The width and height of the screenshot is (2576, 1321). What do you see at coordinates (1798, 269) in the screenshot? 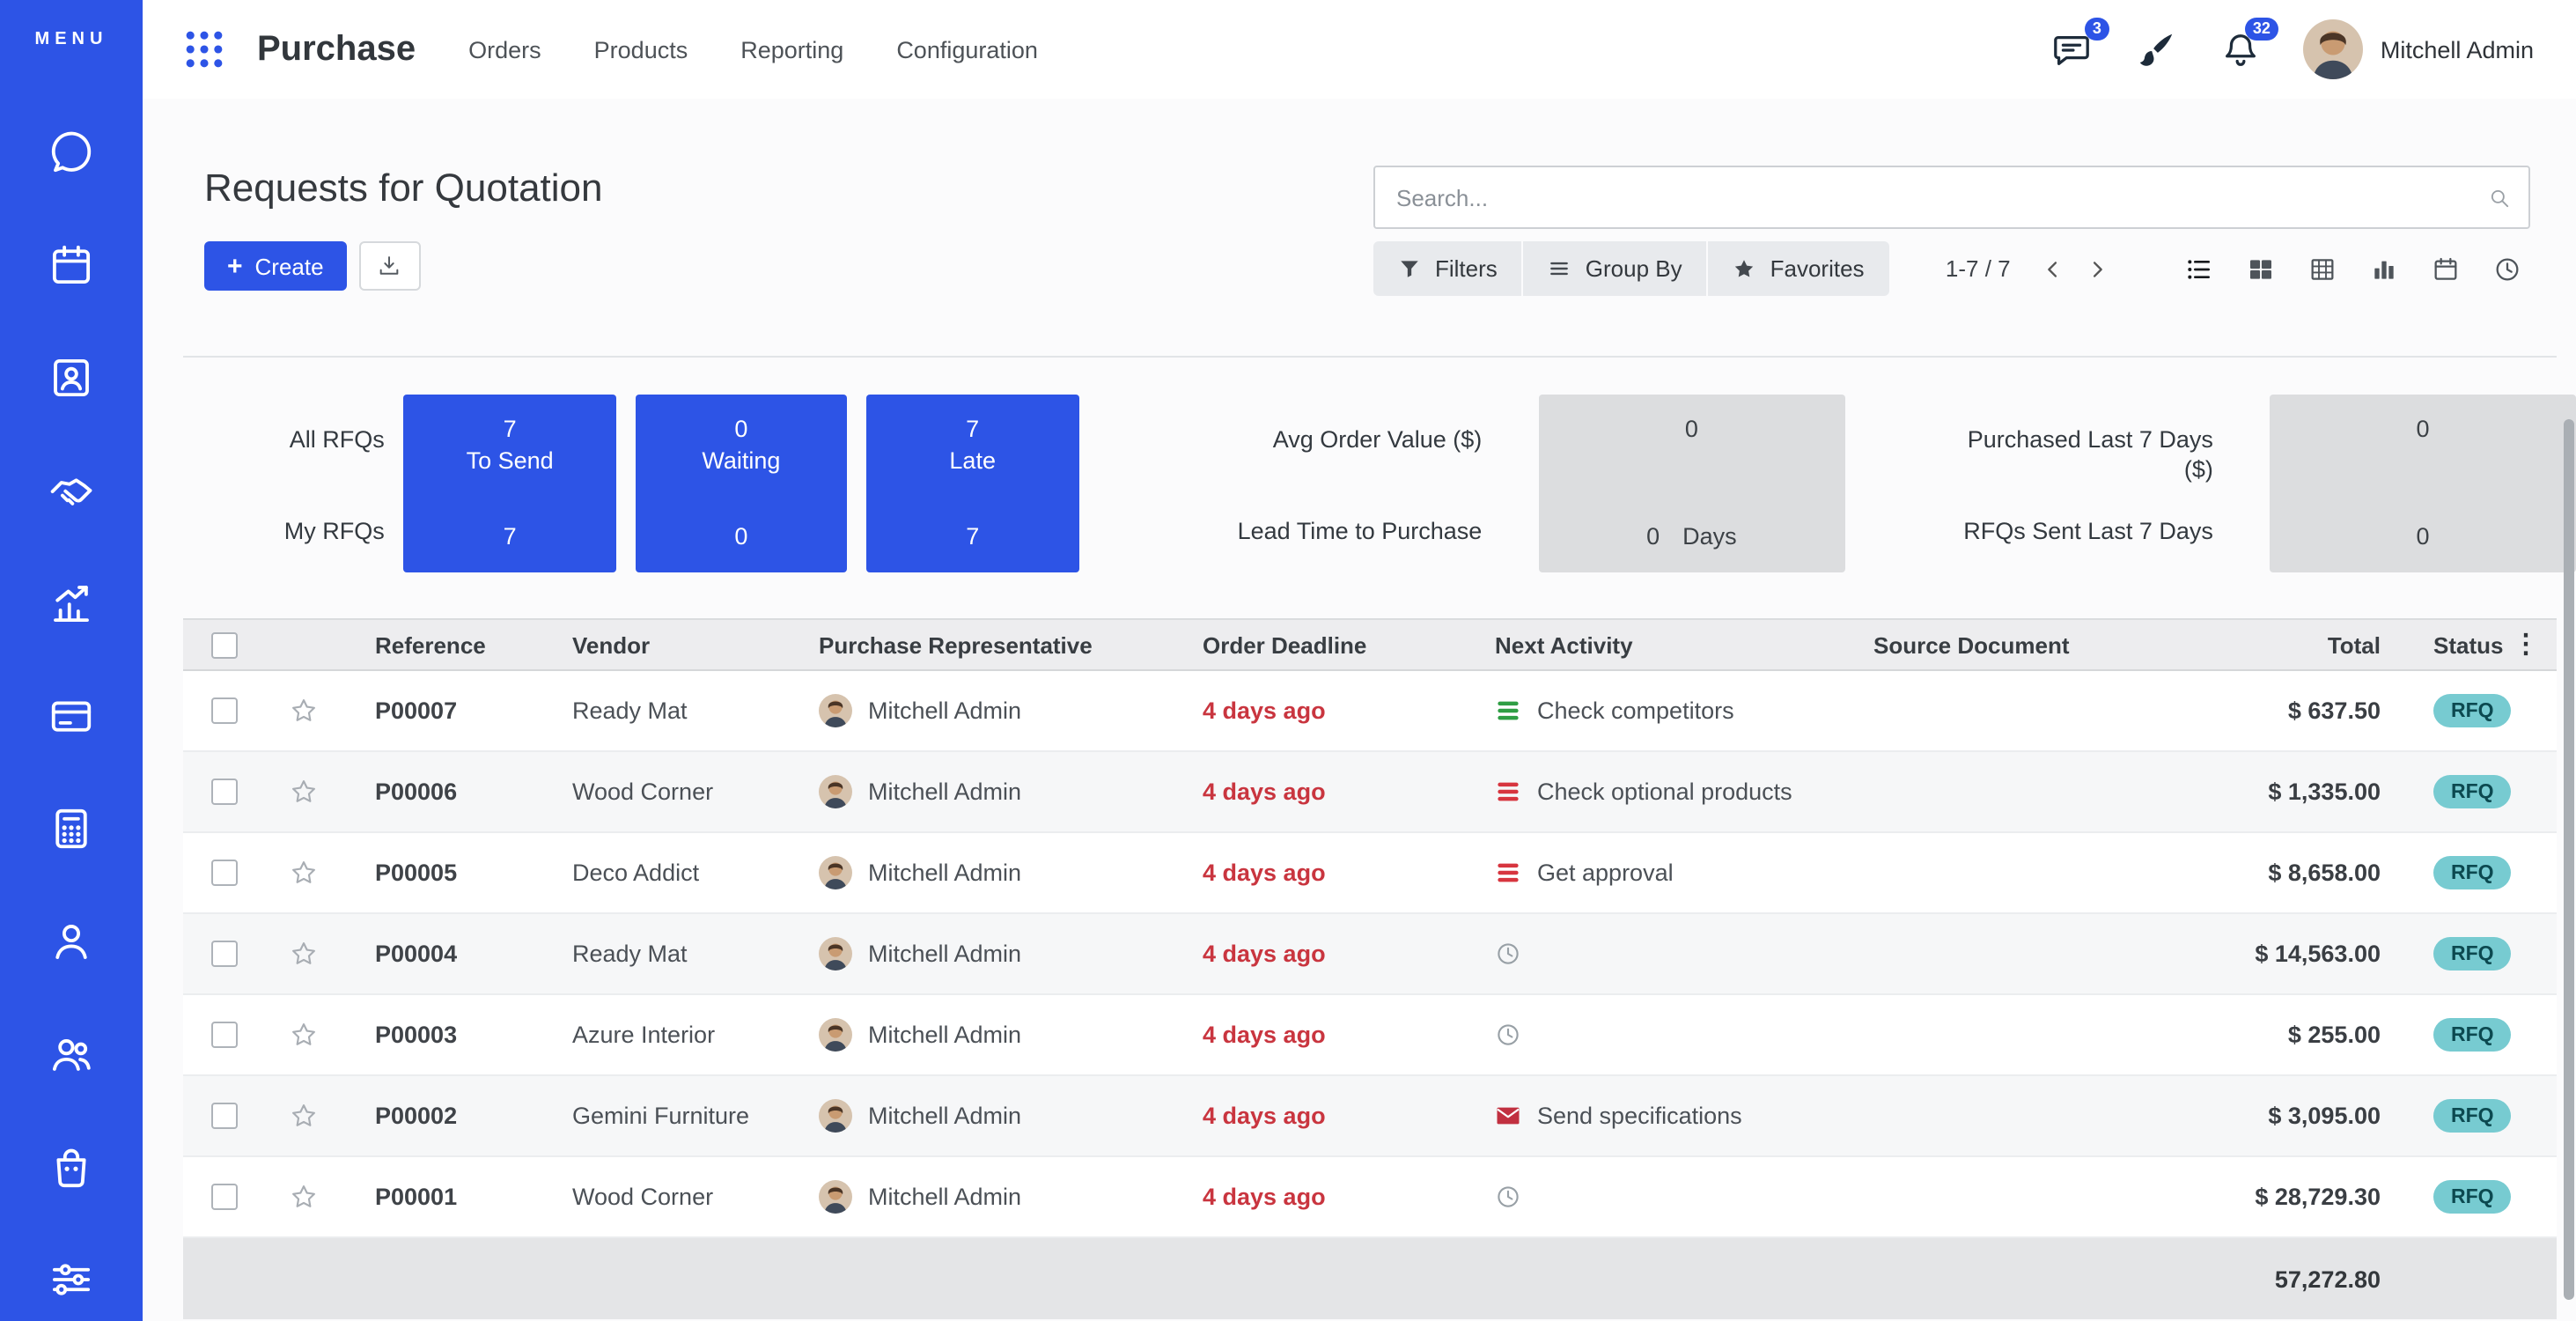
I see `favorites-button: Favorites` at bounding box center [1798, 269].